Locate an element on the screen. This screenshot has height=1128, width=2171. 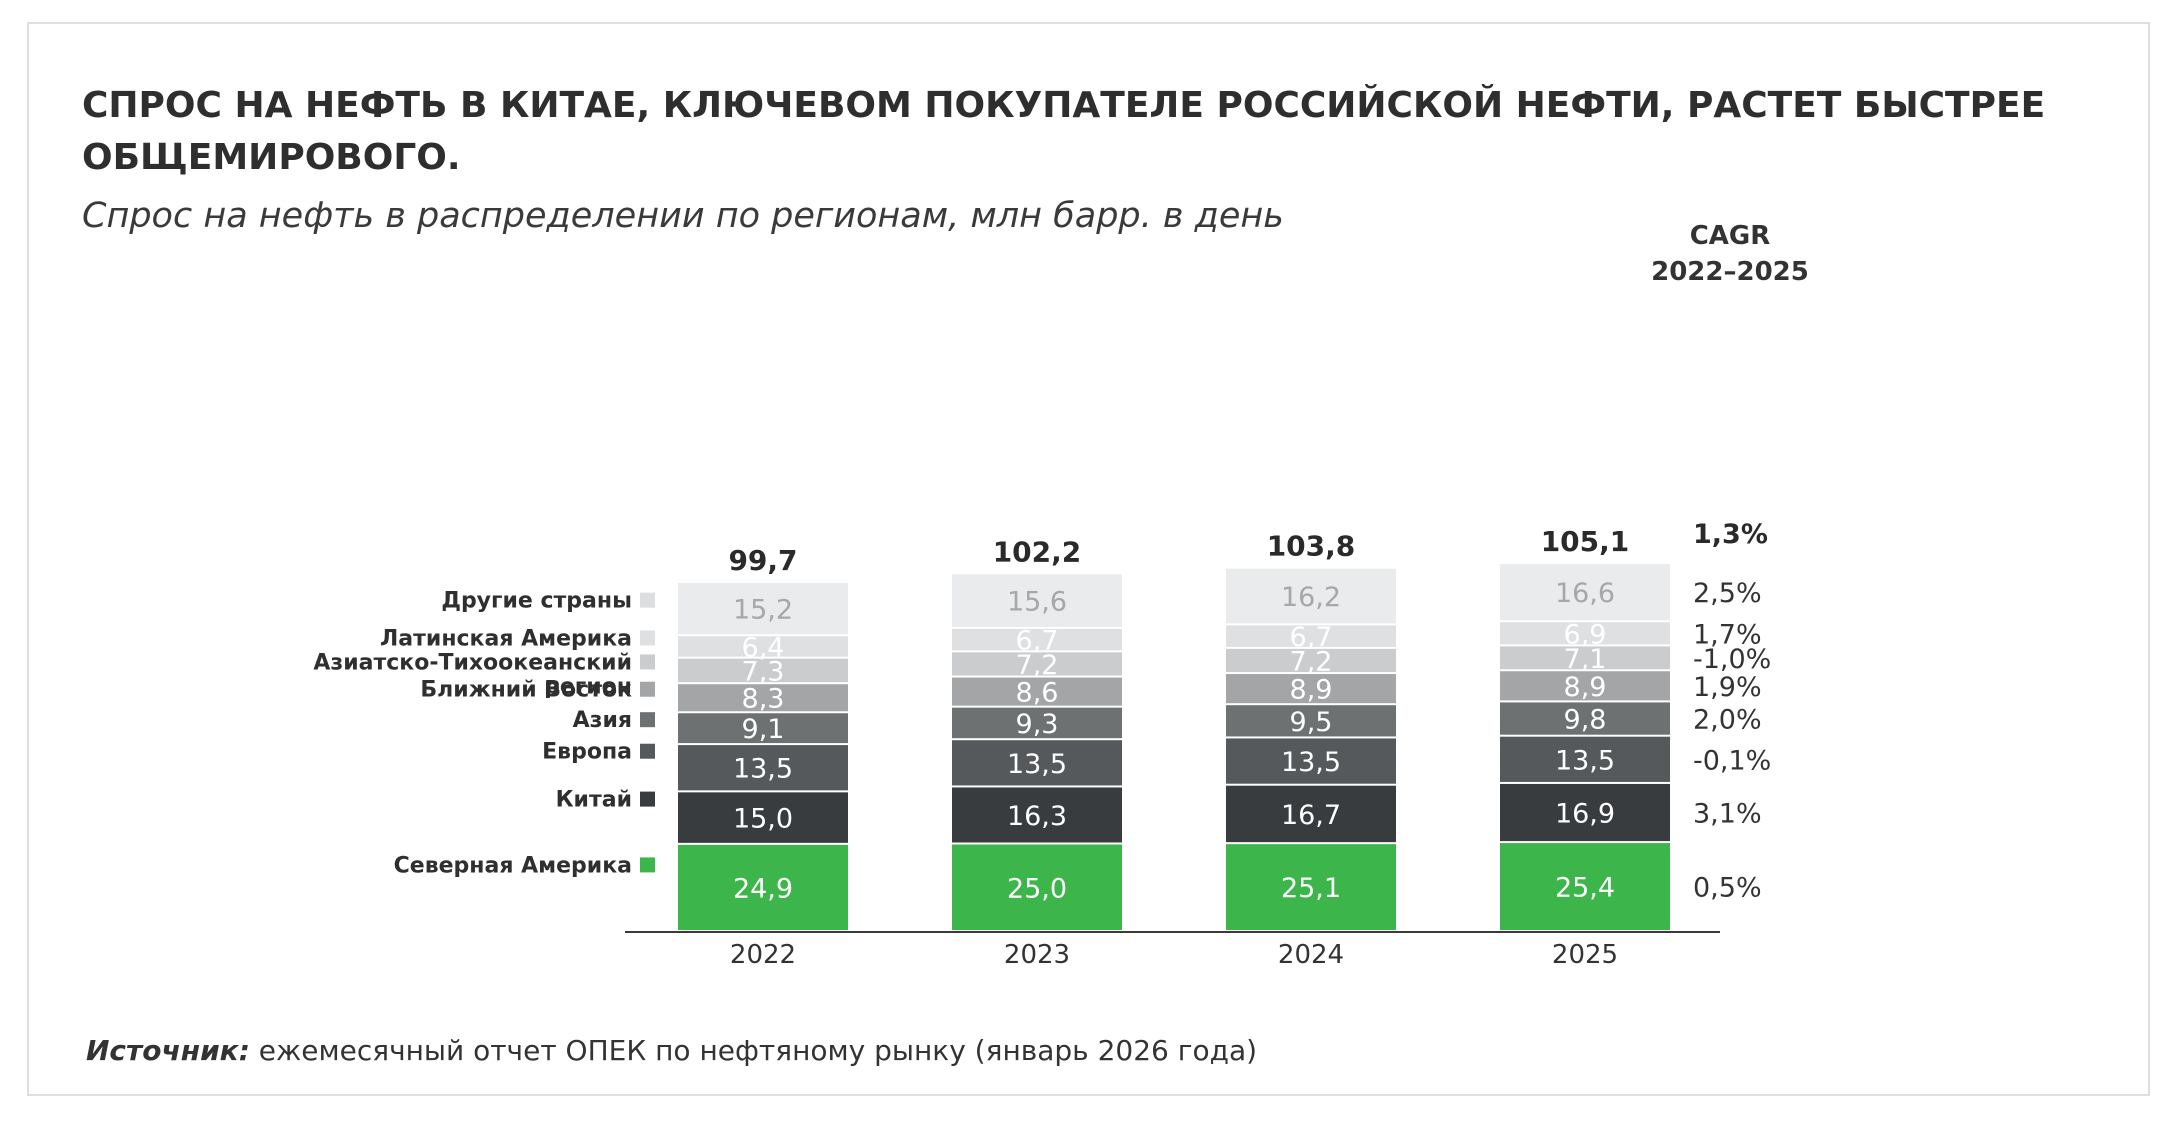
cagr-header-label: CAGR is located at coordinates (1730, 236).